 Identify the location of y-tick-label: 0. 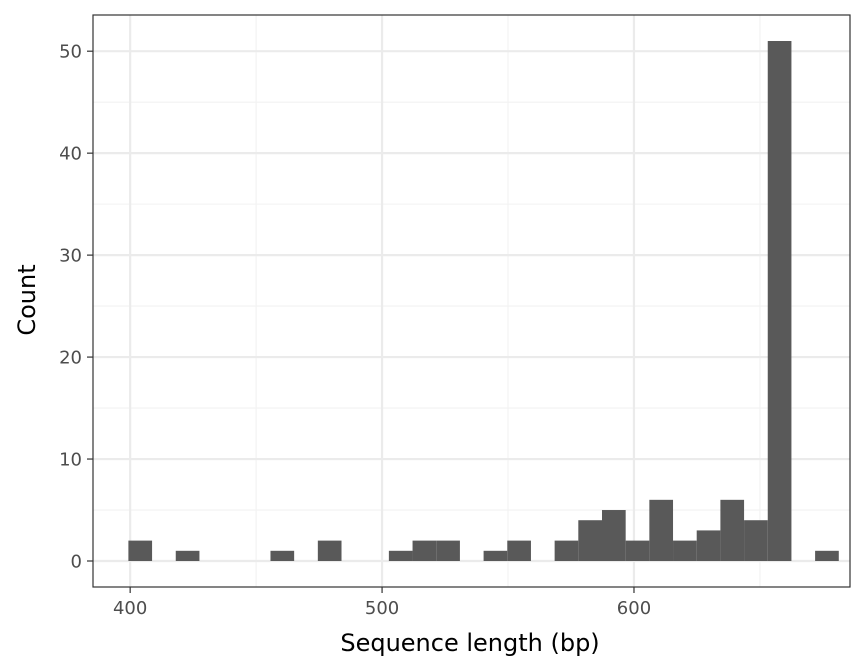
(76, 562).